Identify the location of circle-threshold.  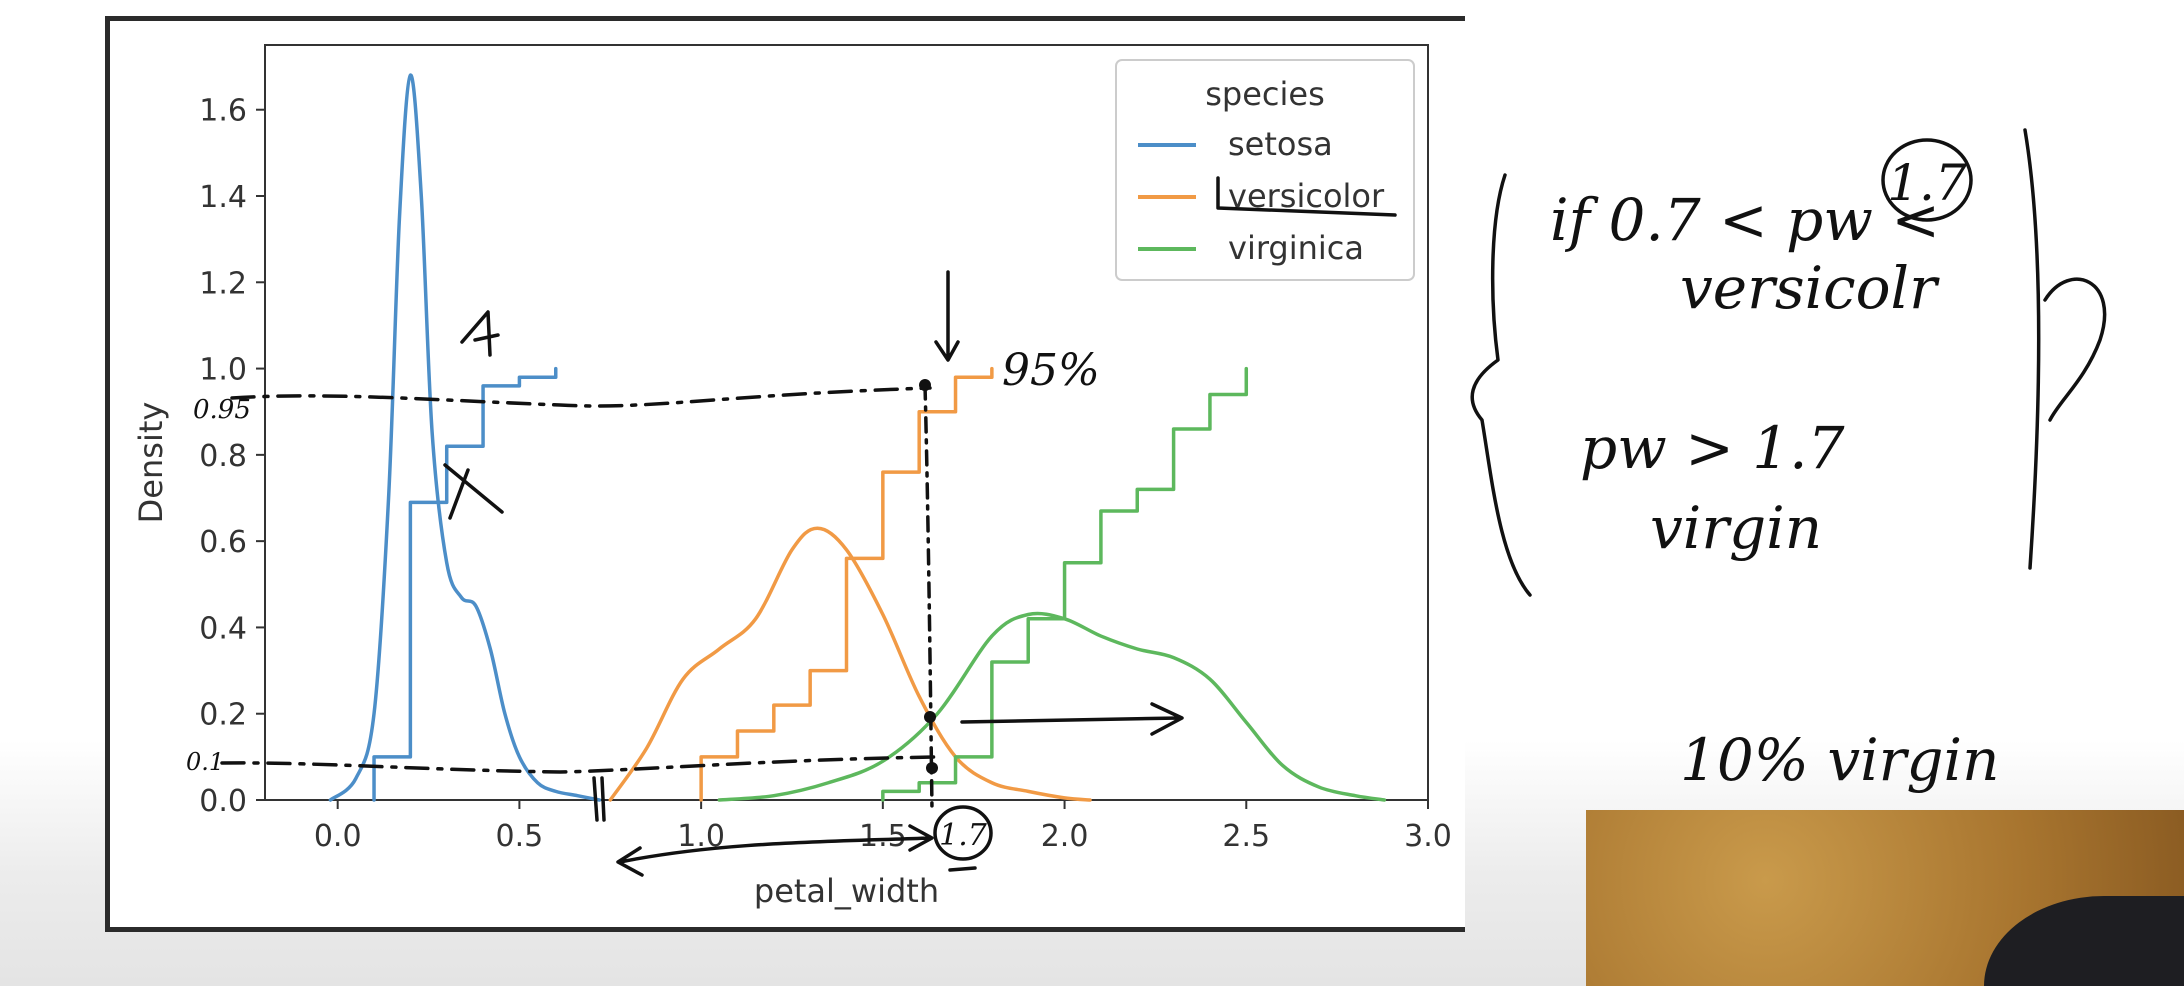
(1927, 180).